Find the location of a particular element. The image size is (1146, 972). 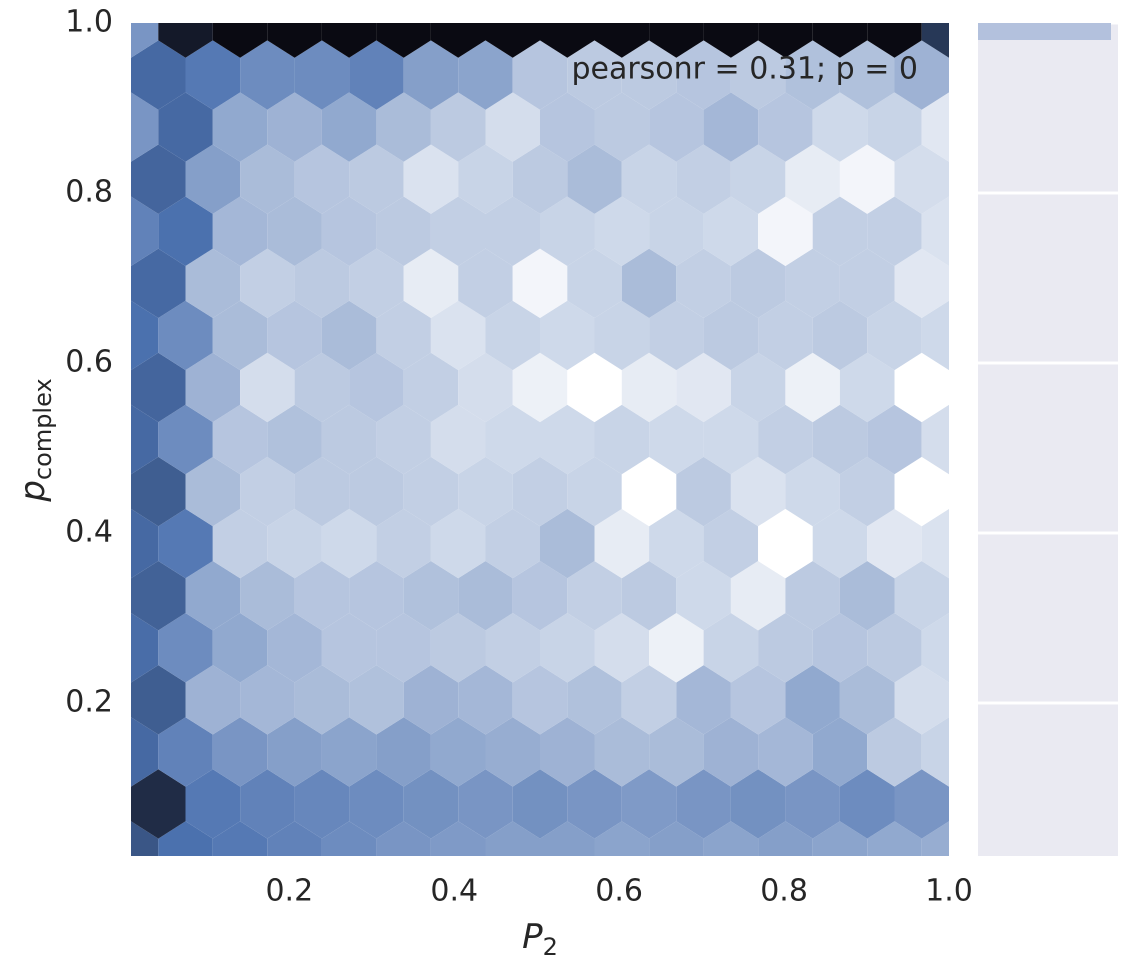

x-tick-label: 0.6 is located at coordinates (619, 891).